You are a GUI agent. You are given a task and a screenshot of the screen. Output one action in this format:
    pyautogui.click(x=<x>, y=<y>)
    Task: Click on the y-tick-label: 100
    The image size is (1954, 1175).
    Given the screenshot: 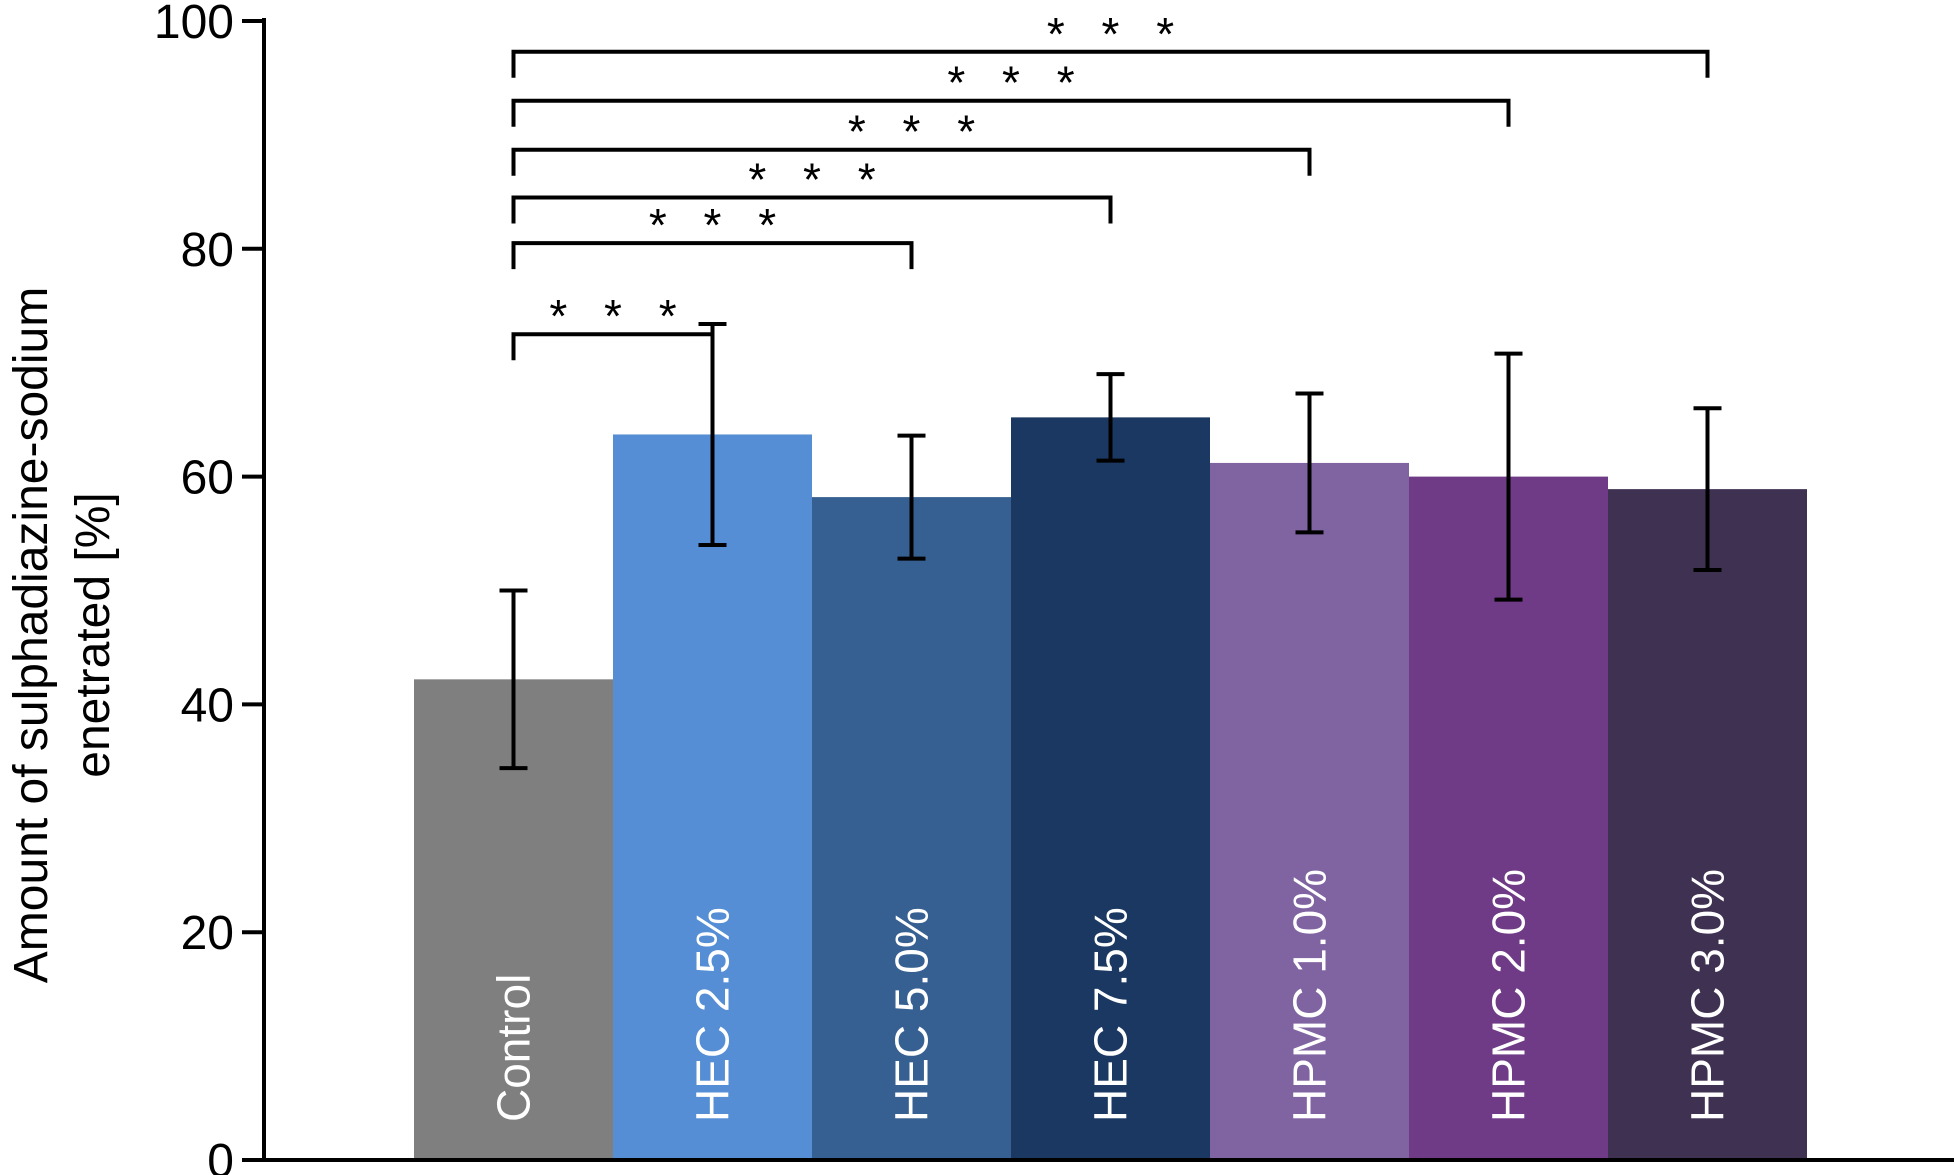 What is the action you would take?
    pyautogui.click(x=194, y=24)
    